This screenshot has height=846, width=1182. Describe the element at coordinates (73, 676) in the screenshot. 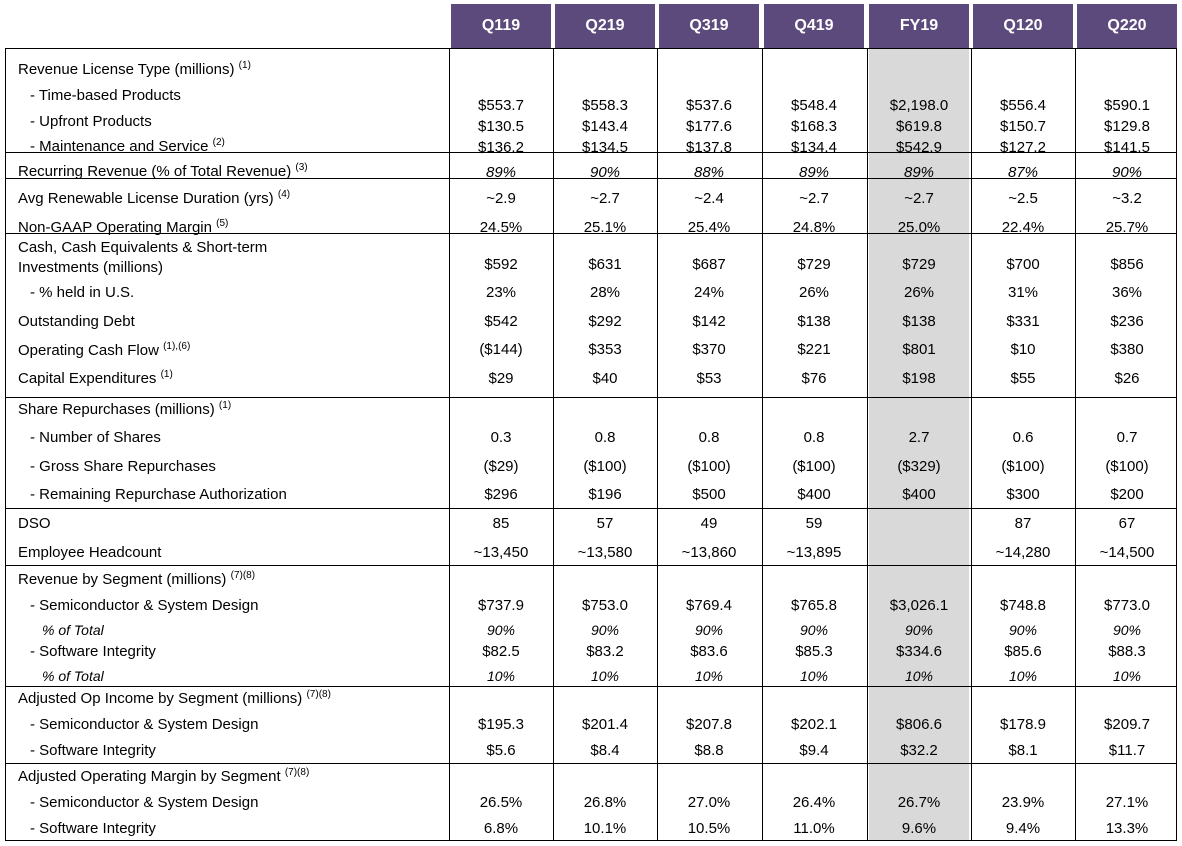

I see `row-label-text: % of Total` at that location.